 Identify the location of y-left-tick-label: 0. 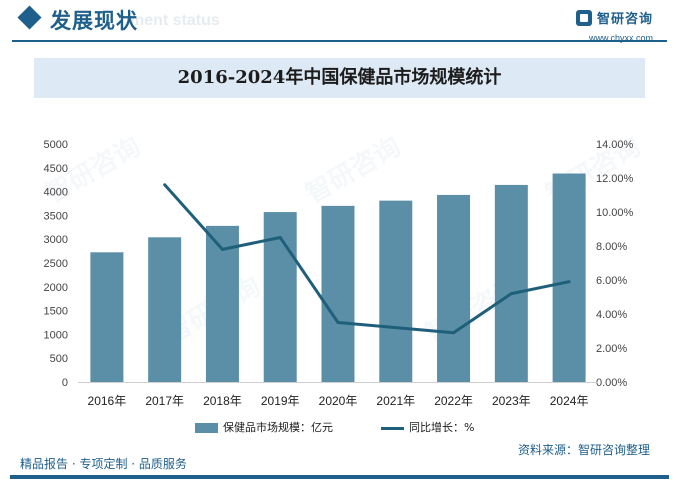
(65, 383).